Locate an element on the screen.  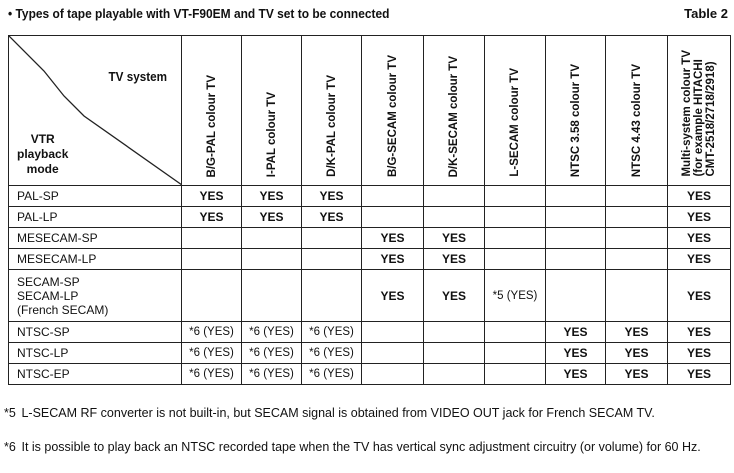
corner-header: TV system VTR playback mode is located at coordinates (95, 110).